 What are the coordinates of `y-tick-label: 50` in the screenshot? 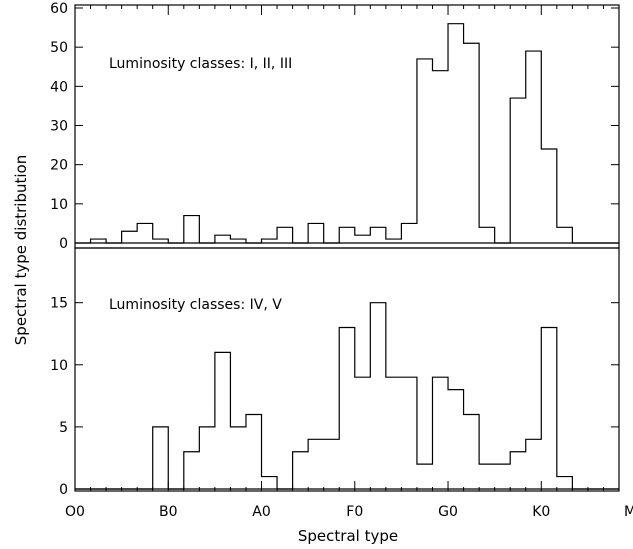 It's located at (59, 48).